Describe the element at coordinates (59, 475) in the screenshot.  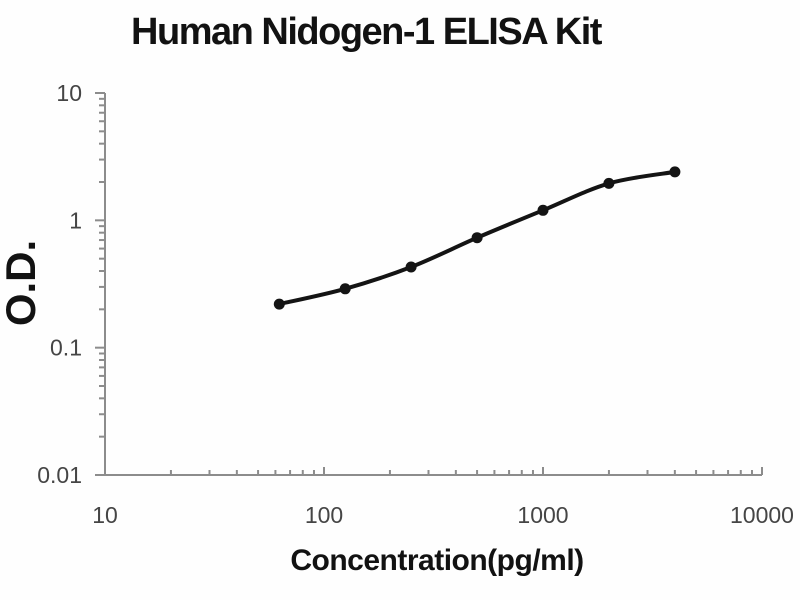
I see `y-tick-label: 0.01` at that location.